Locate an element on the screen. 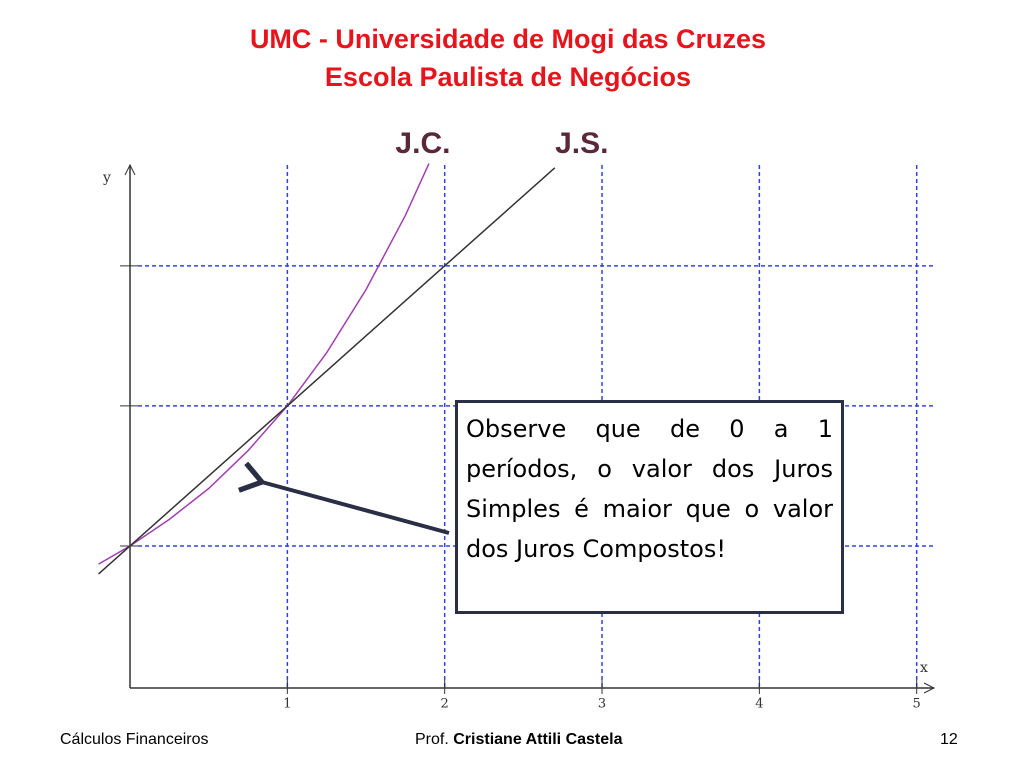 This screenshot has width=1024, height=768. x-tick-label: 4 is located at coordinates (759, 704).